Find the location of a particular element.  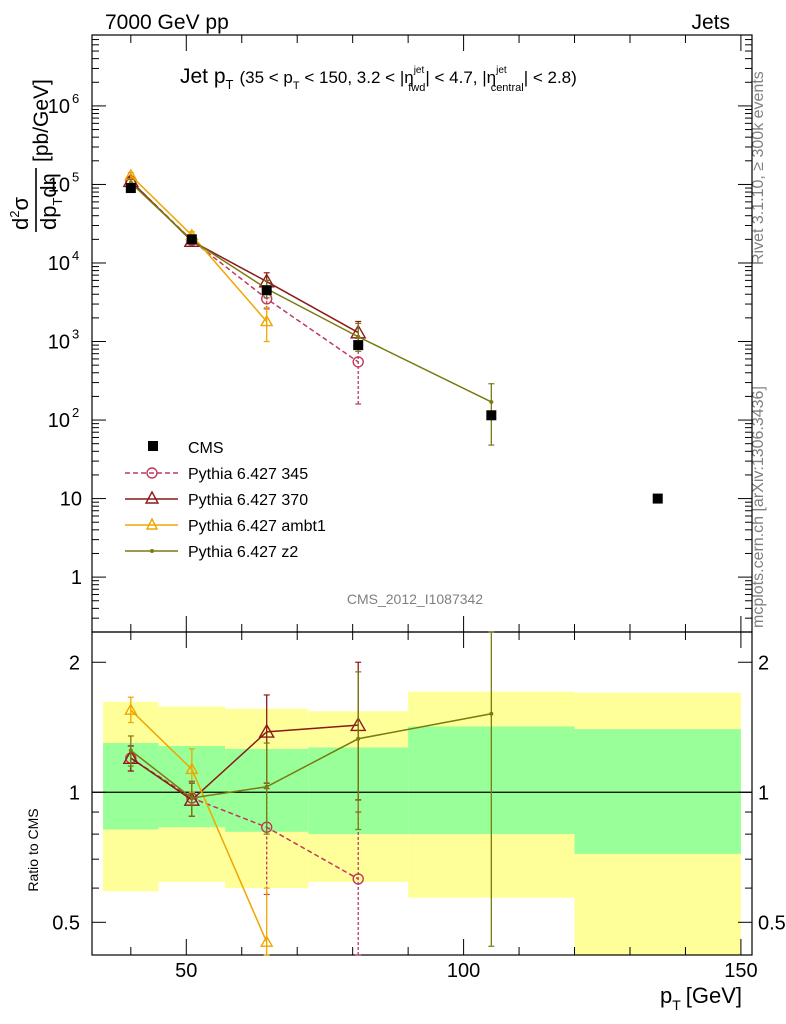

main-370-line is located at coordinates (244, 257).